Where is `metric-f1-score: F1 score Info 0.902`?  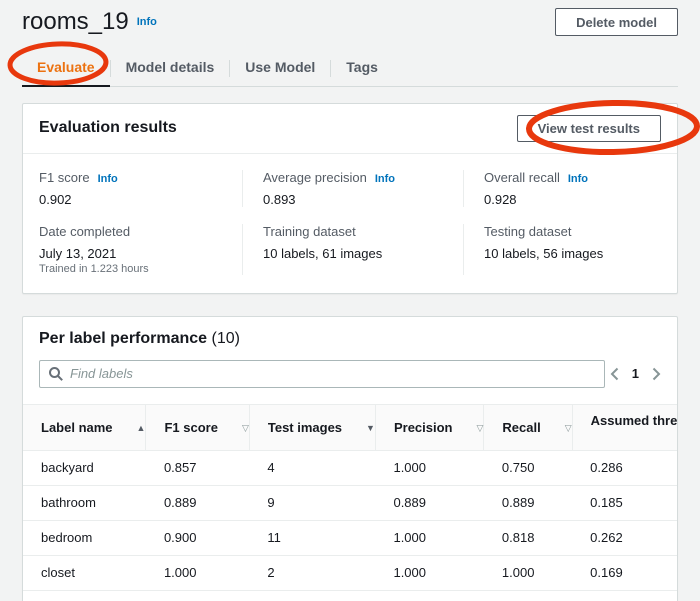 metric-f1-score: F1 score Info 0.902 is located at coordinates (132, 188).